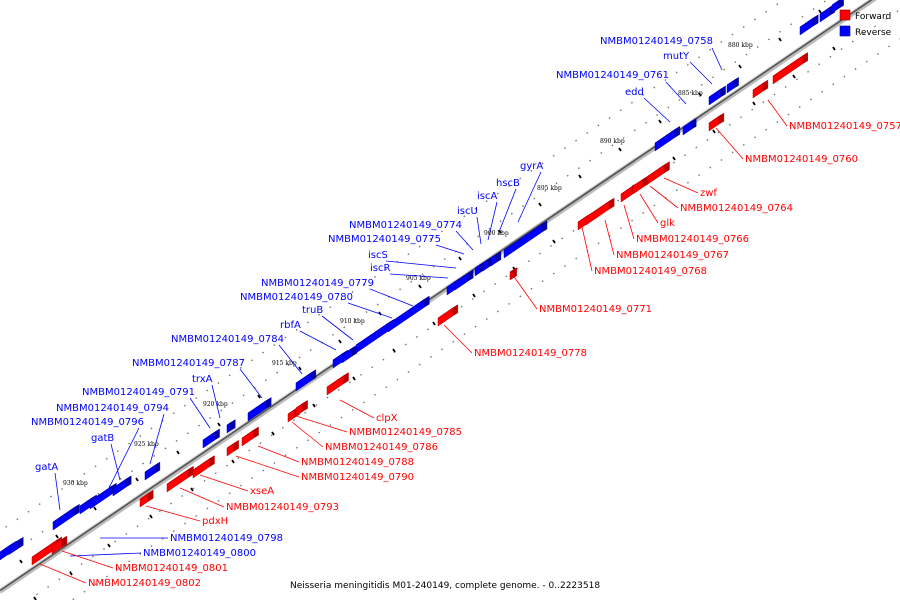 The height and width of the screenshot is (600, 900). I want to click on reverse-gene-label: NMBM01240149_0775, so click(384, 239).